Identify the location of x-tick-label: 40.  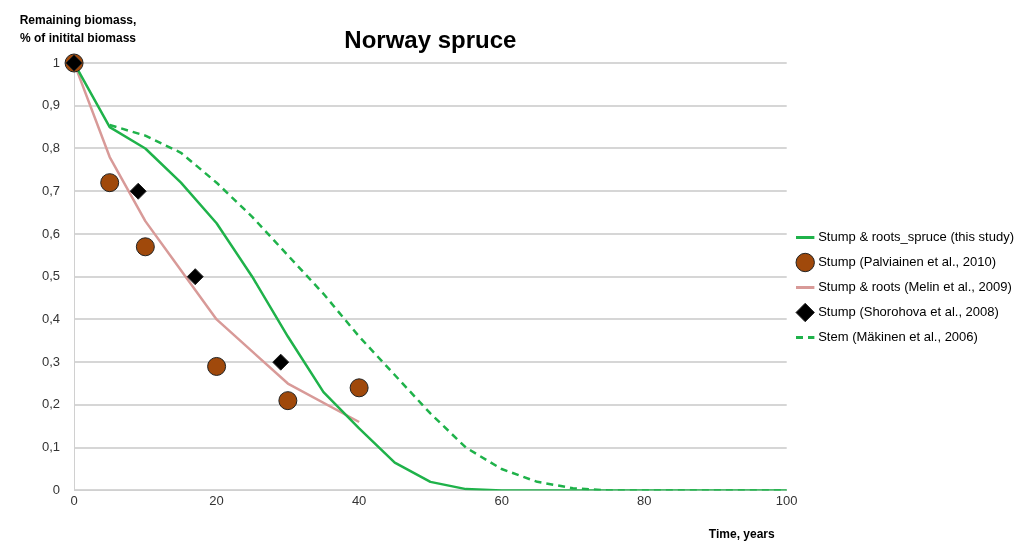
(359, 500).